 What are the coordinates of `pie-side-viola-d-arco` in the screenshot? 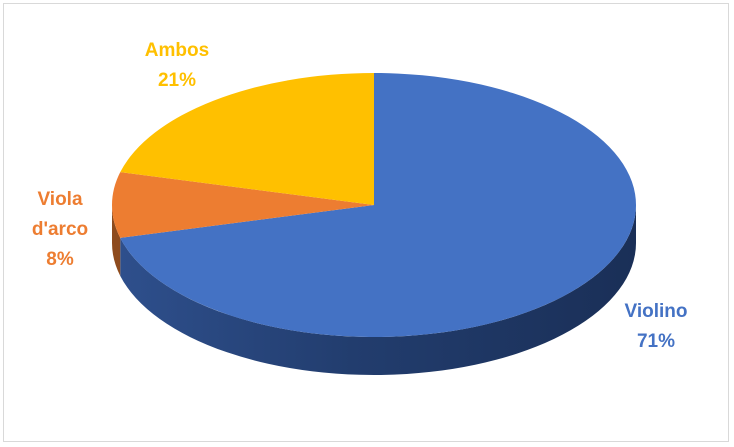 It's located at (116, 240).